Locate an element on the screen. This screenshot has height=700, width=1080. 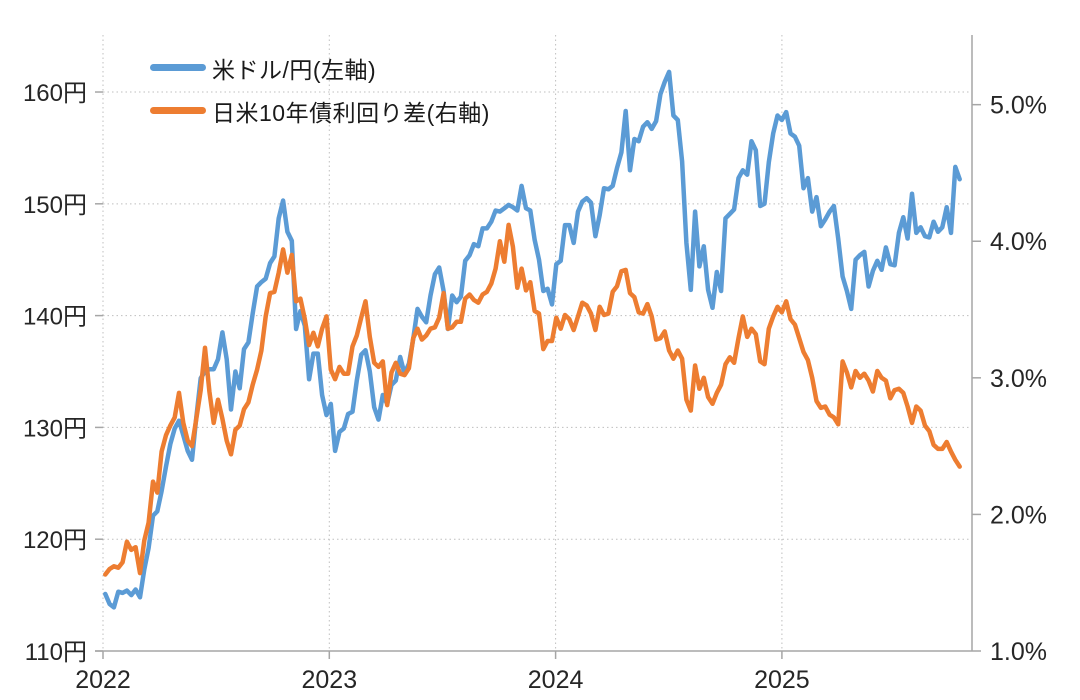
x-axis-label: 2022 is located at coordinates (103, 680).